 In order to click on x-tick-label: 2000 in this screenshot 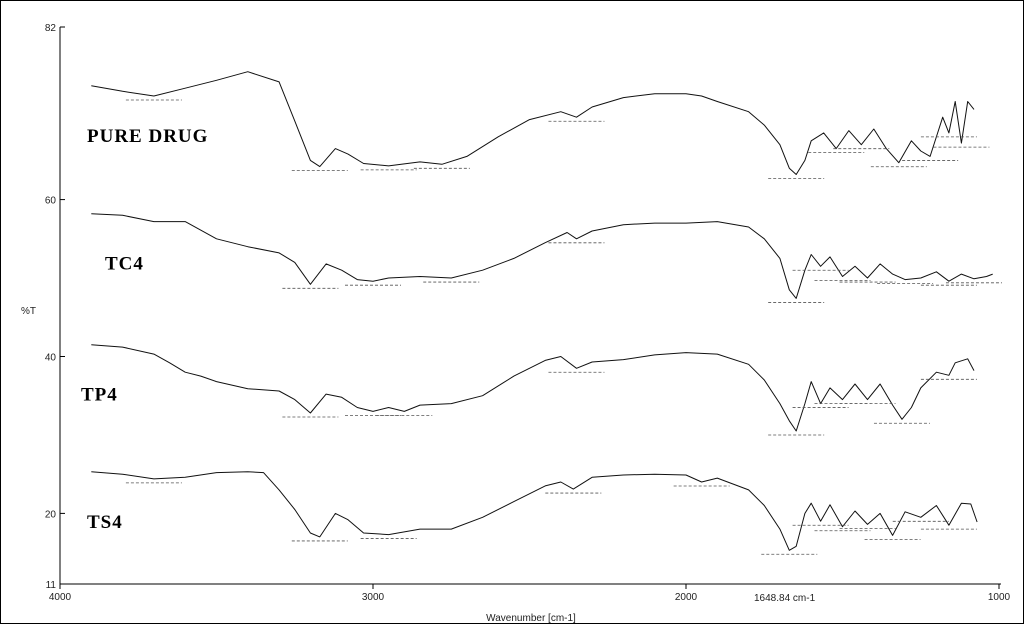, I will do `click(686, 597)`.